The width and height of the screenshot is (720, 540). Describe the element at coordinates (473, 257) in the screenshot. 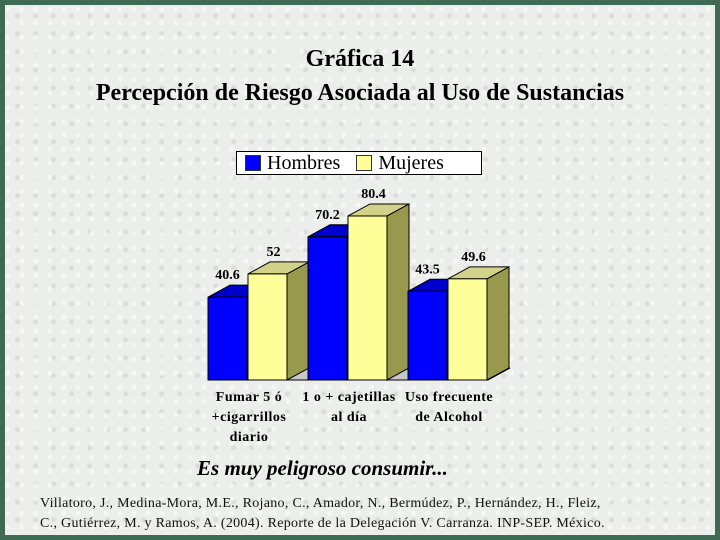

I see `data-label-mujeres-2: 49.6` at that location.